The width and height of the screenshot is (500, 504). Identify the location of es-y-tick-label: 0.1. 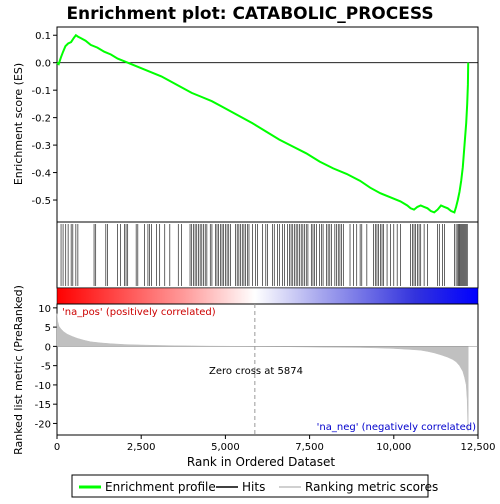
(43, 36).